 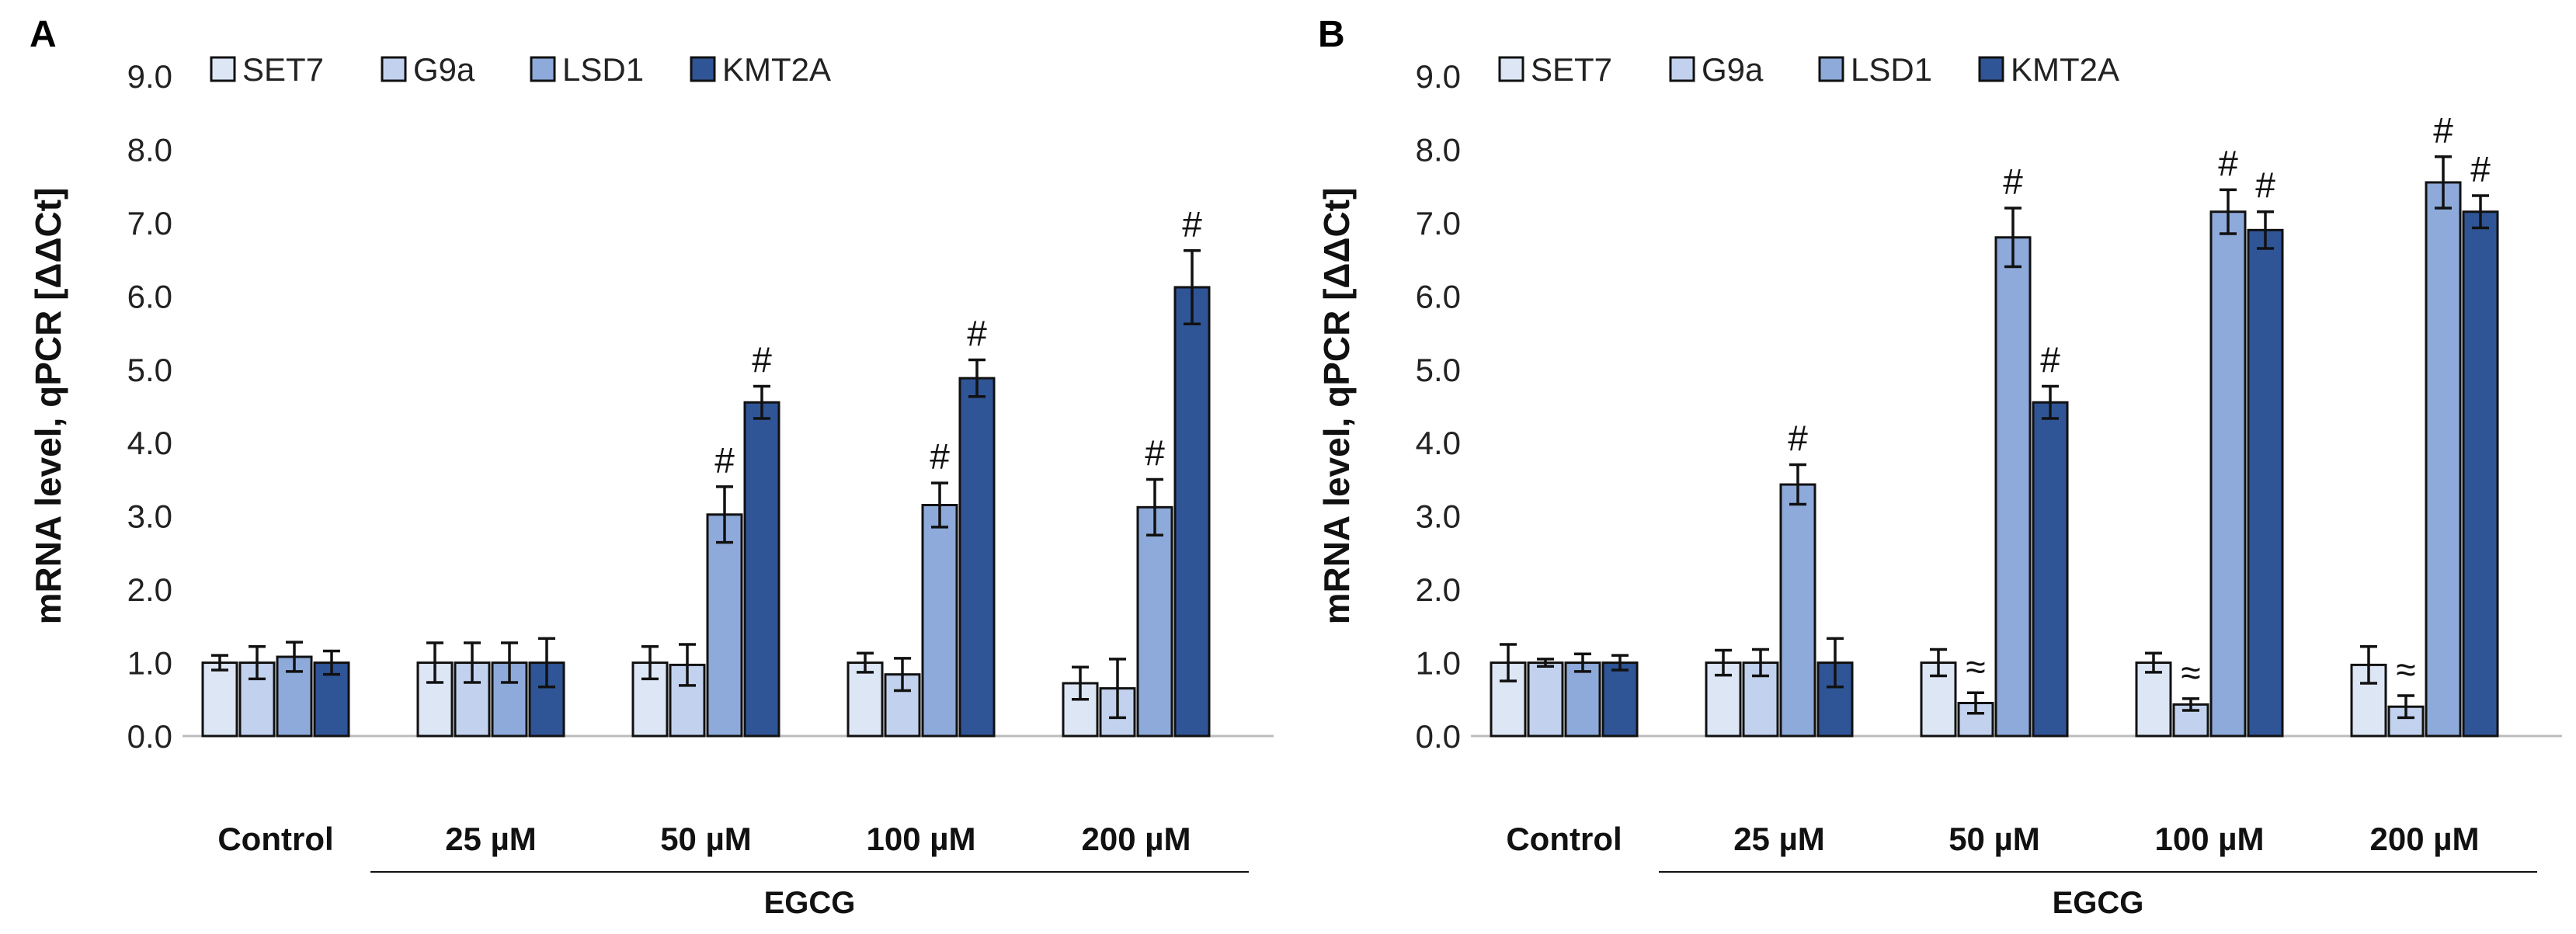 What do you see at coordinates (921, 839) in the screenshot?
I see `chart-a-category-label: 100 µM` at bounding box center [921, 839].